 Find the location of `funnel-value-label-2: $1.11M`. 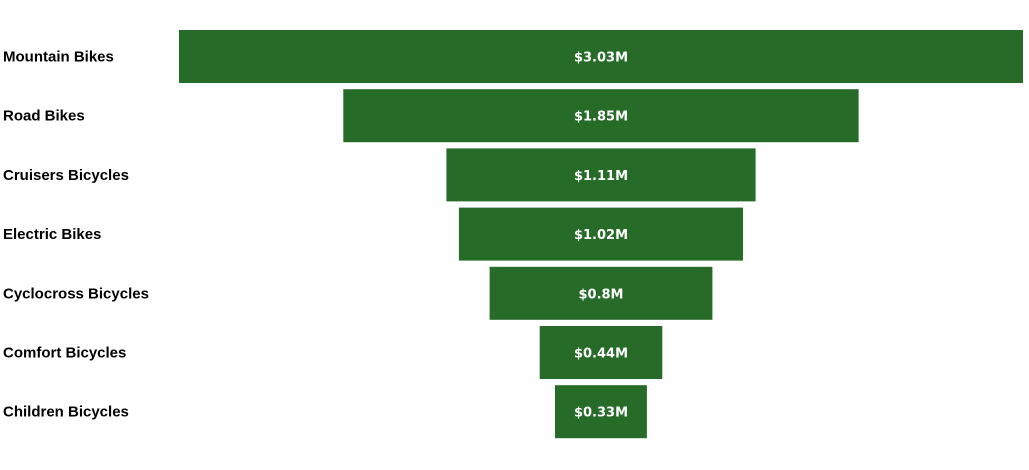

funnel-value-label-2: $1.11M is located at coordinates (601, 176).